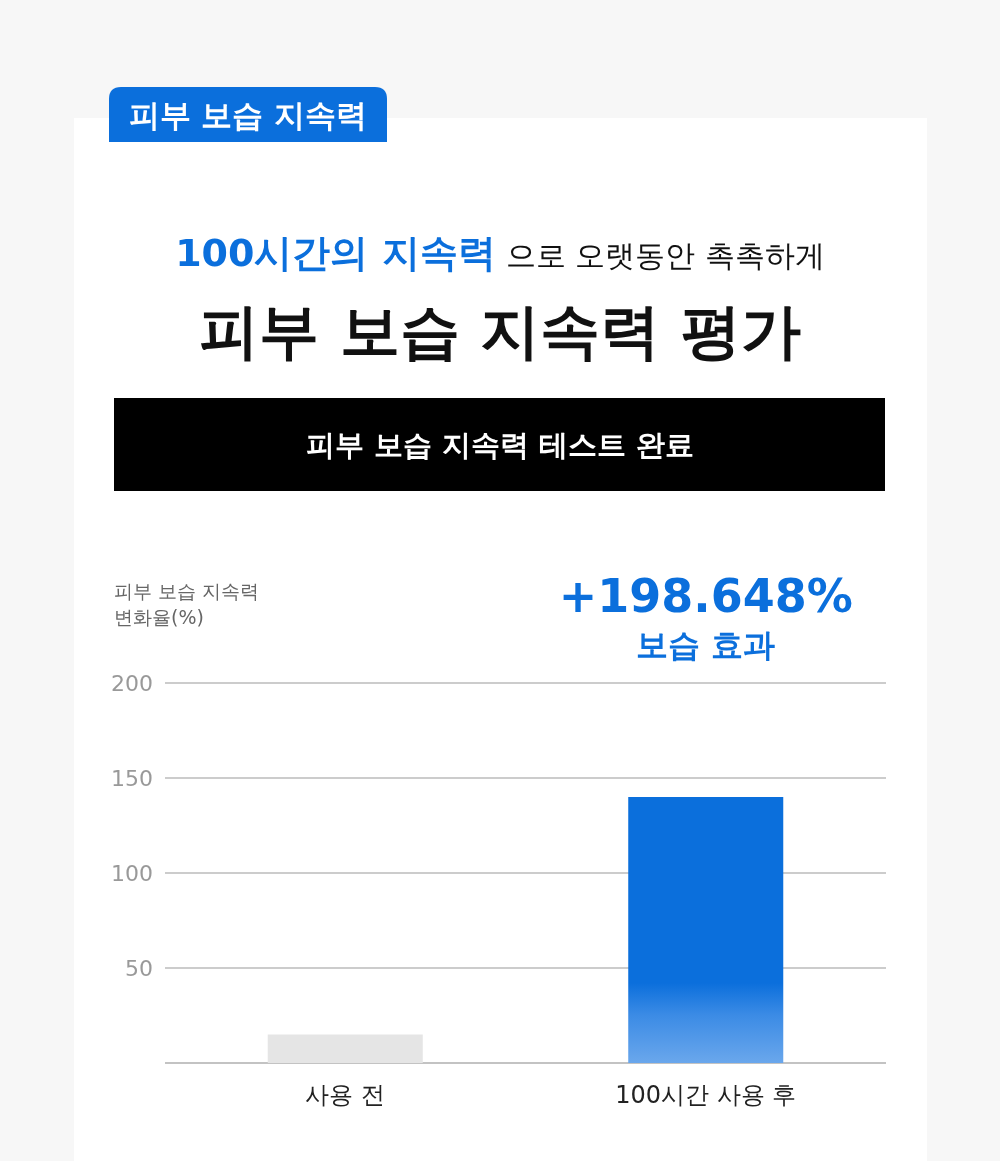  Describe the element at coordinates (706, 1095) in the screenshot. I see `x-tick-label: 100시간 사용 후` at that location.